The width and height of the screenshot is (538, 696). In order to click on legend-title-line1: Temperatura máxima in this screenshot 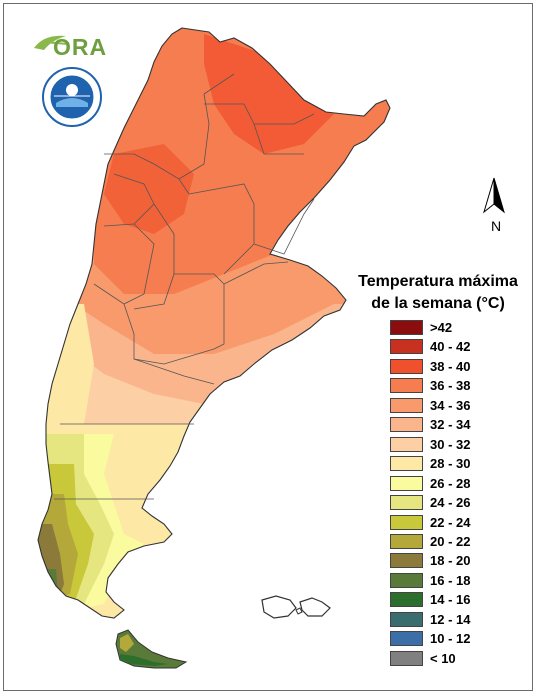, I will do `click(438, 281)`.